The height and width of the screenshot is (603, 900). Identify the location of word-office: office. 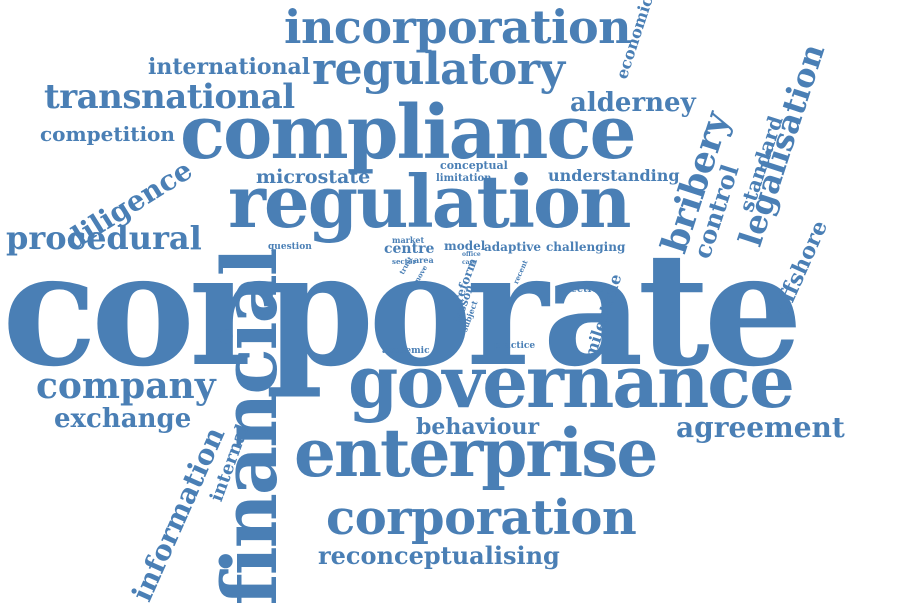
(471, 254).